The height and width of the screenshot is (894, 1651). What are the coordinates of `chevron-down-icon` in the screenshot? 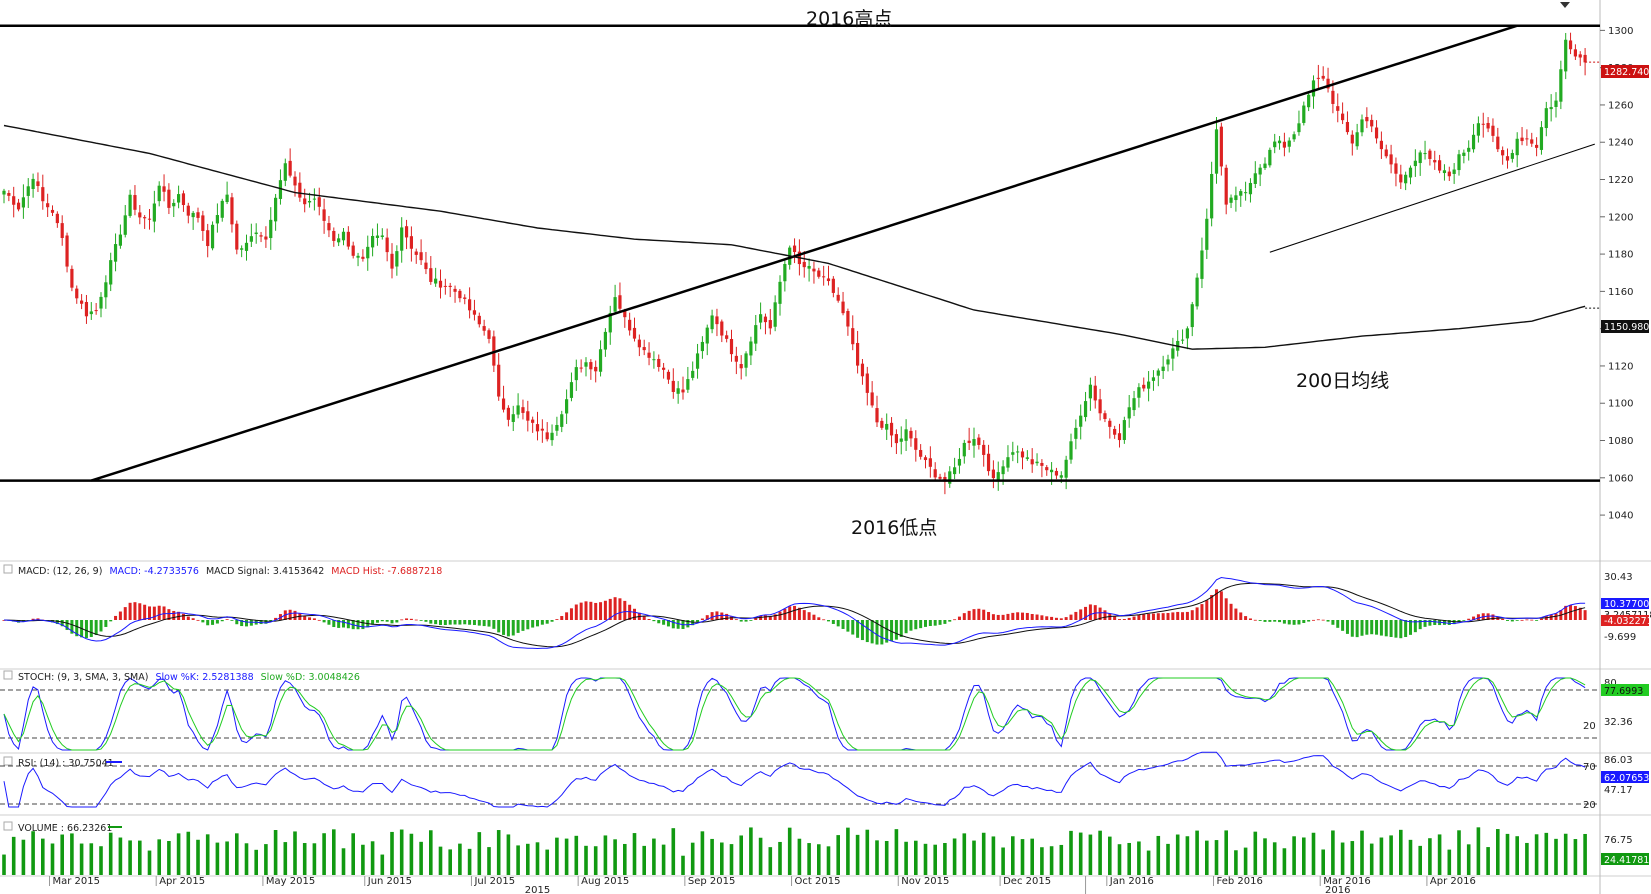 It's located at (1565, 5).